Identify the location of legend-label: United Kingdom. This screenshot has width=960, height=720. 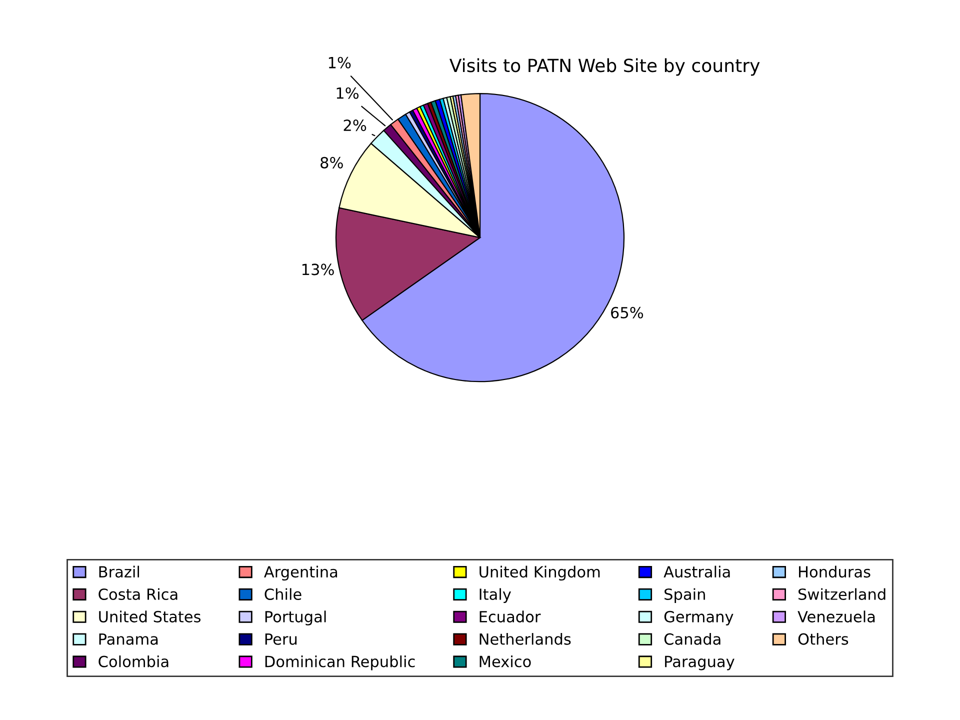
(540, 573).